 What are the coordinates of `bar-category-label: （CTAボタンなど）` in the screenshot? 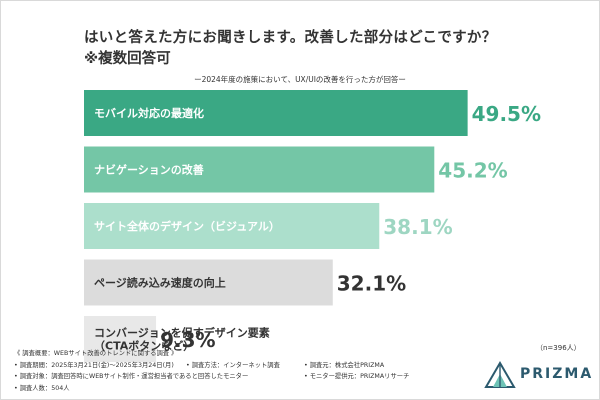 It's located at (144, 346).